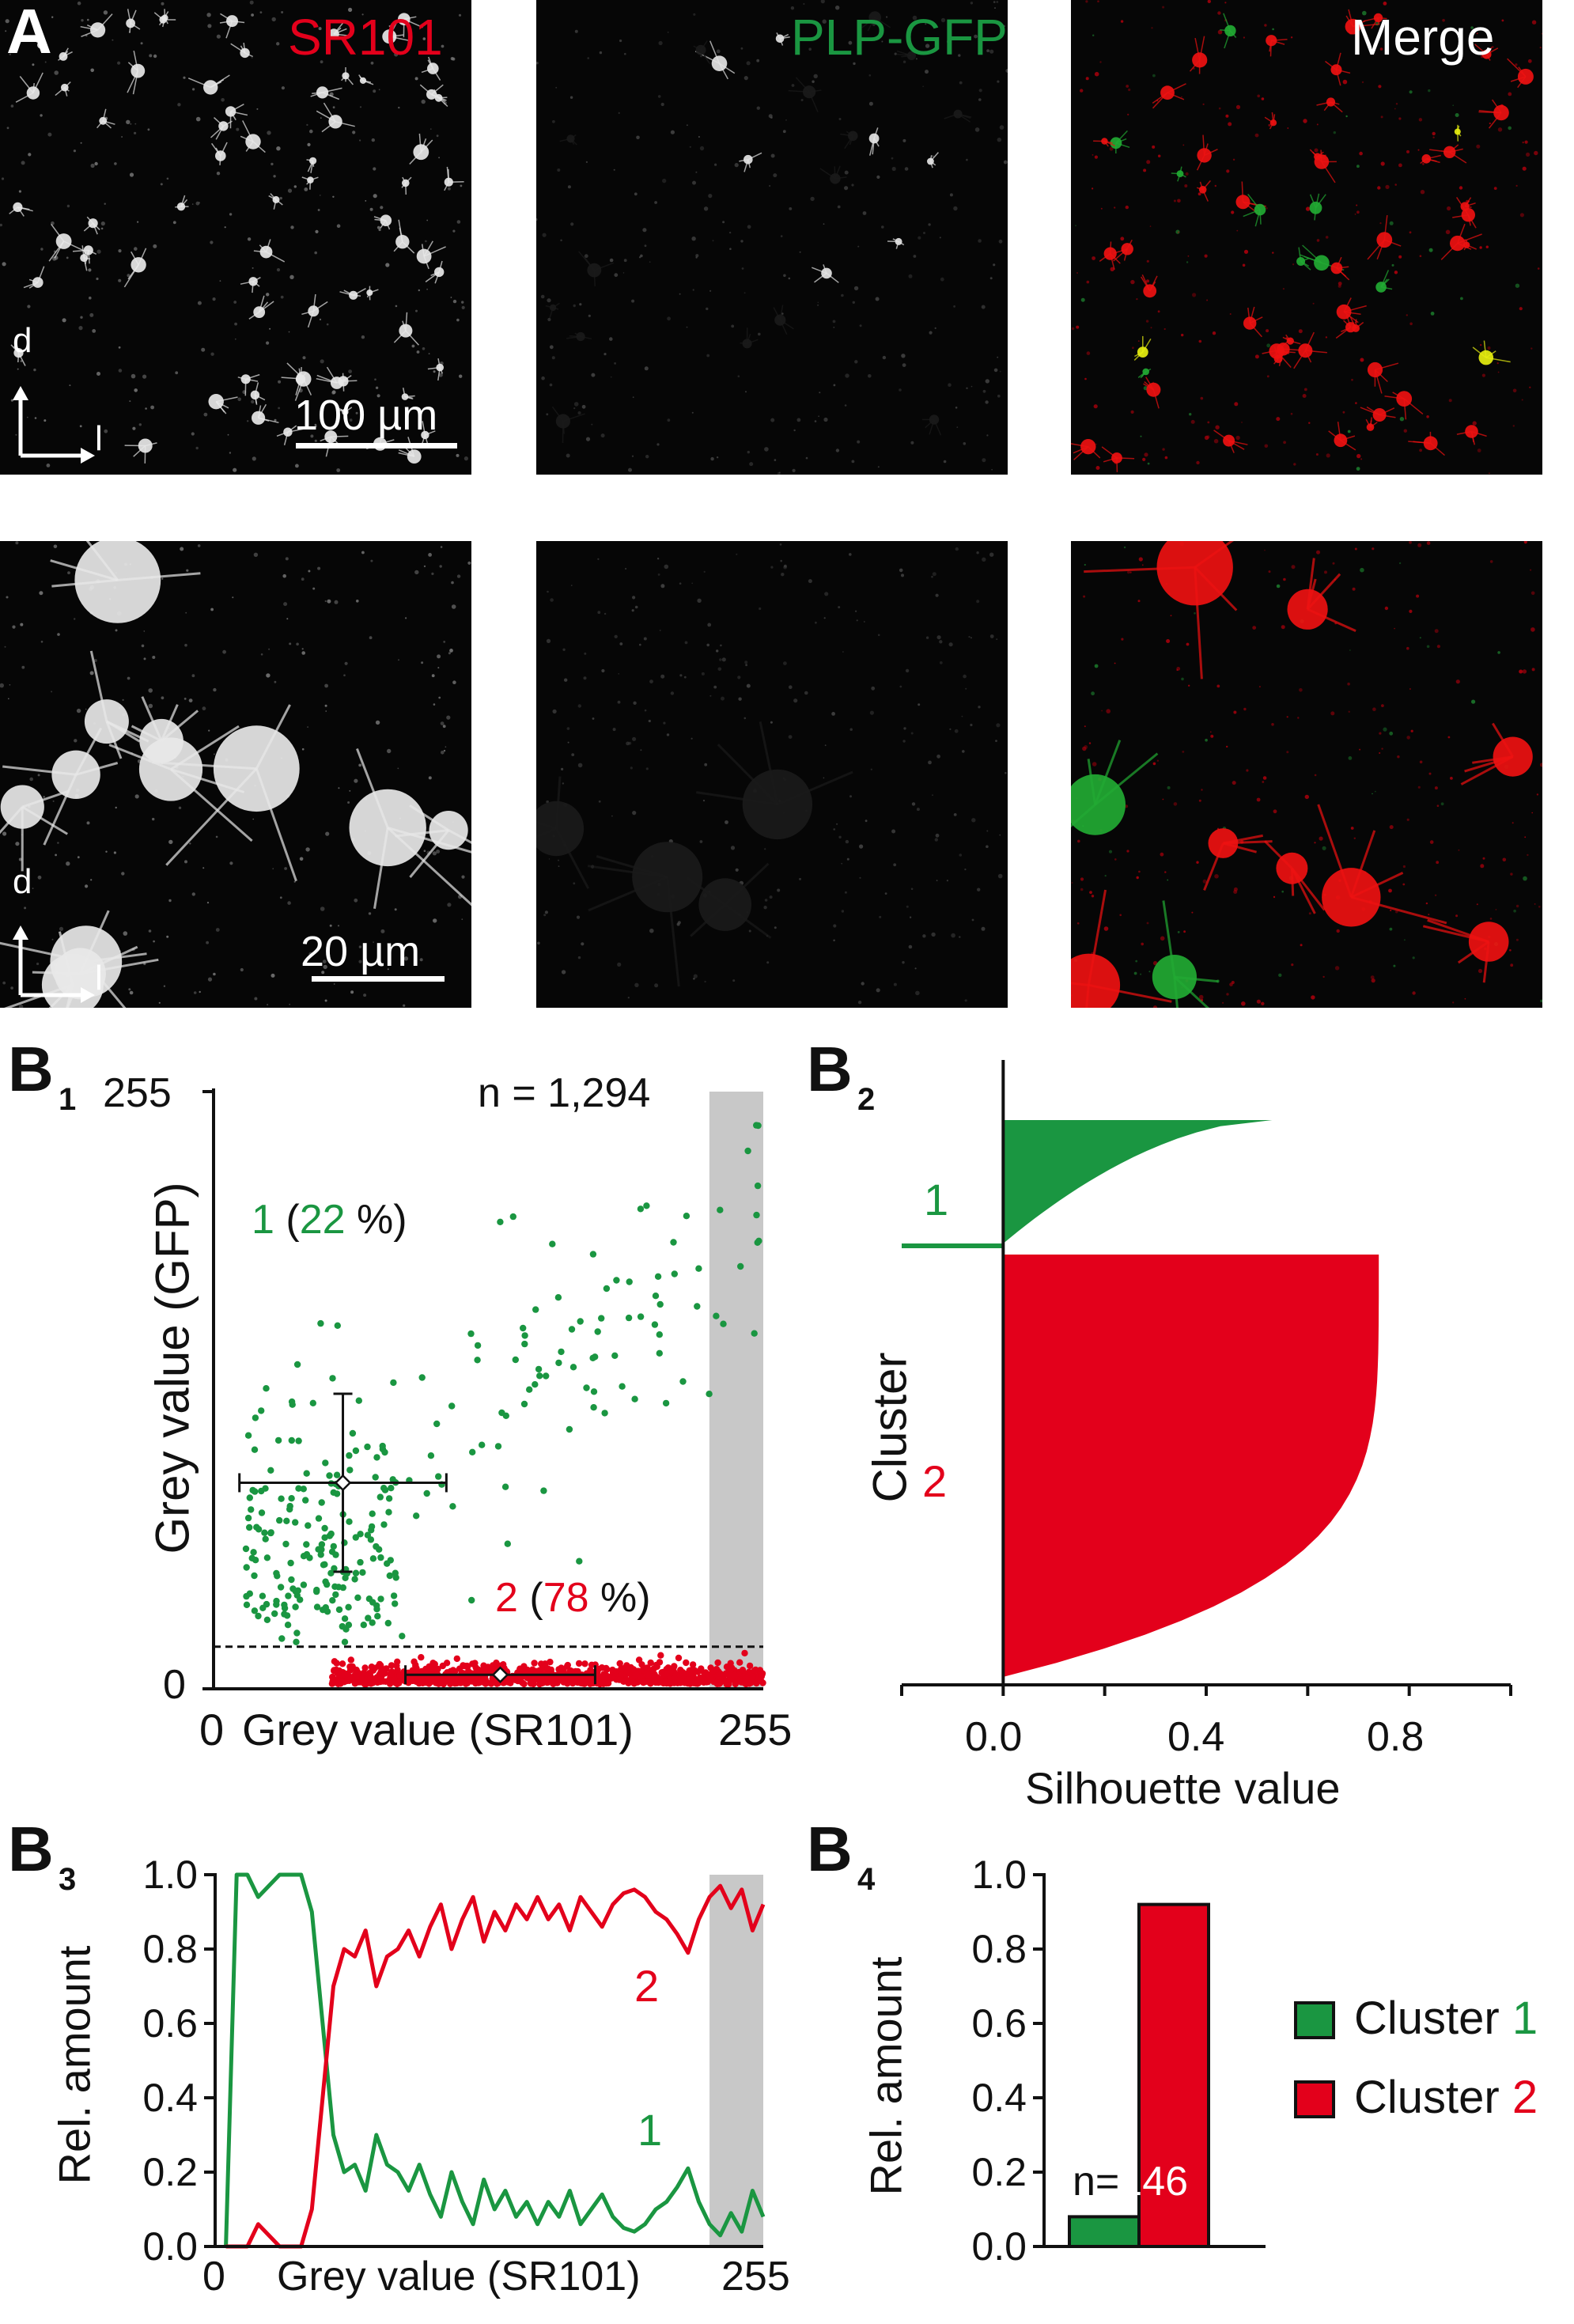 This screenshot has width=1574, height=2324. What do you see at coordinates (999, 2246) in the screenshot?
I see `y-tick-label-b4: 0.0` at bounding box center [999, 2246].